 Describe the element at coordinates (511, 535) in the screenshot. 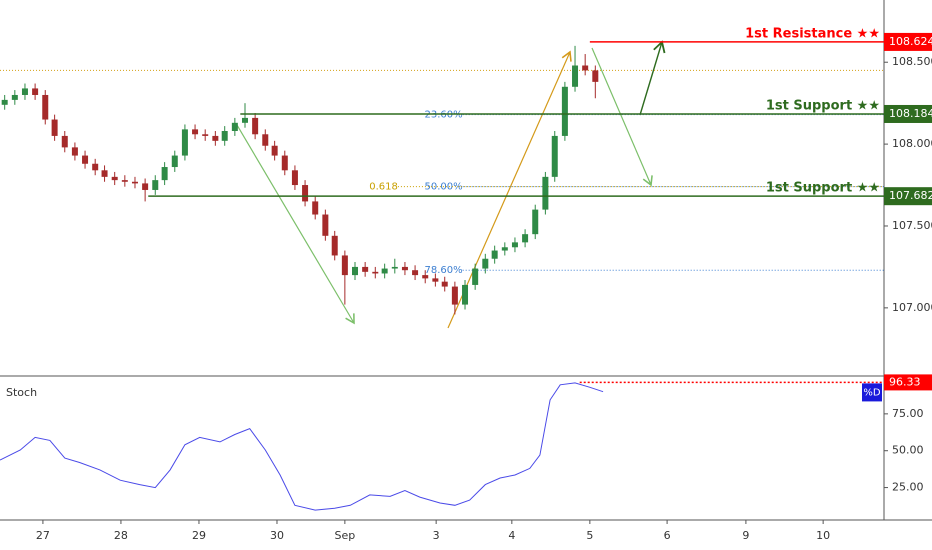

I see `x-tick-label: 4` at that location.